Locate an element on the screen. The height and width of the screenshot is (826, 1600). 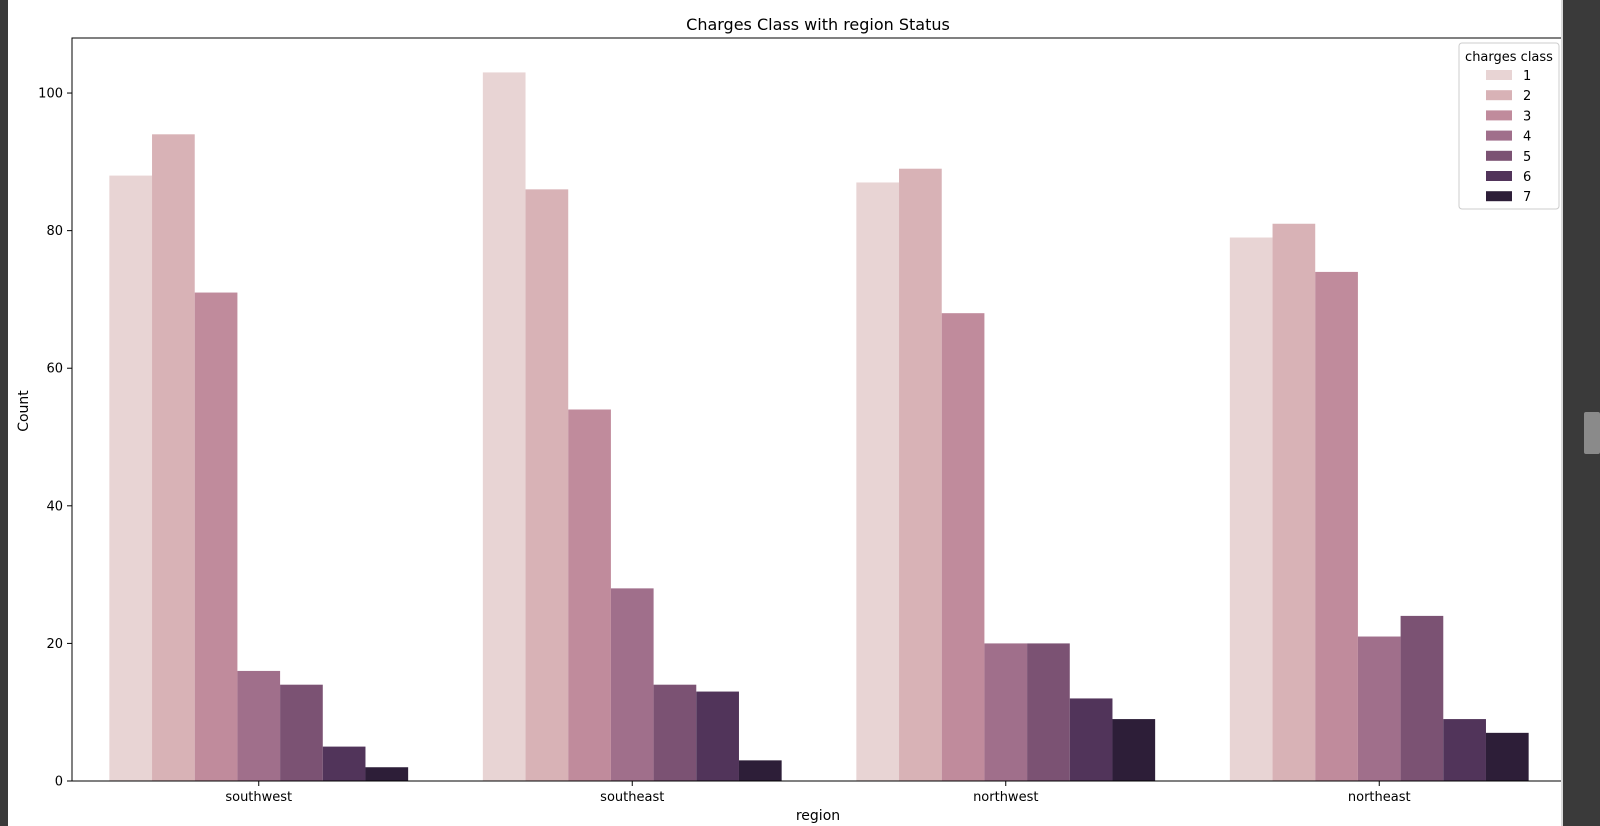
legend-title: charges class is located at coordinates (1509, 57).